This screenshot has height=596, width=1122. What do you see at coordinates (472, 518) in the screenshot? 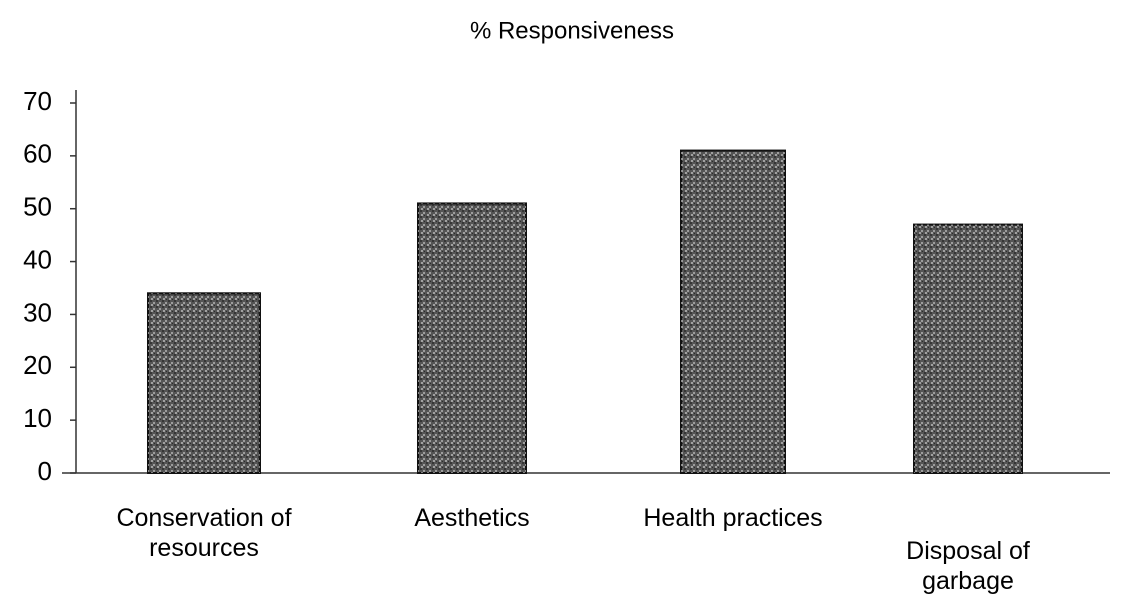
I see `x-tick-label: Aesthetics` at bounding box center [472, 518].